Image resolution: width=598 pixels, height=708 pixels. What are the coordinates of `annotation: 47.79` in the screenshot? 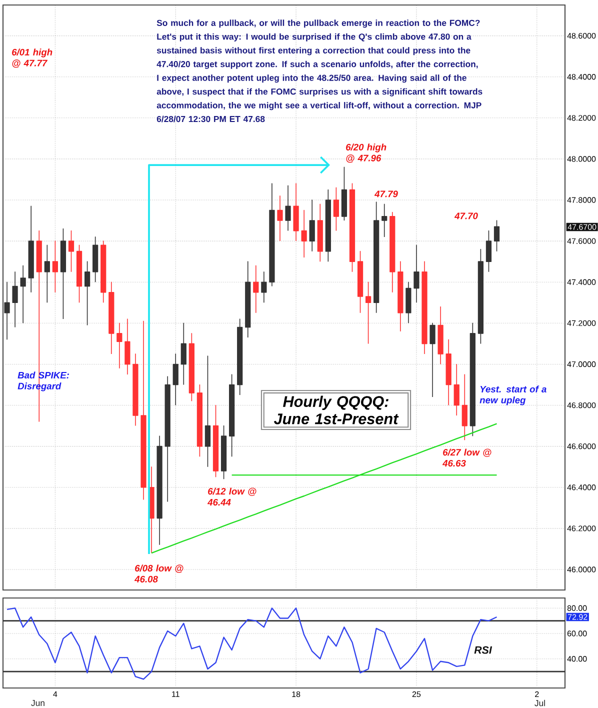 It's located at (386, 194).